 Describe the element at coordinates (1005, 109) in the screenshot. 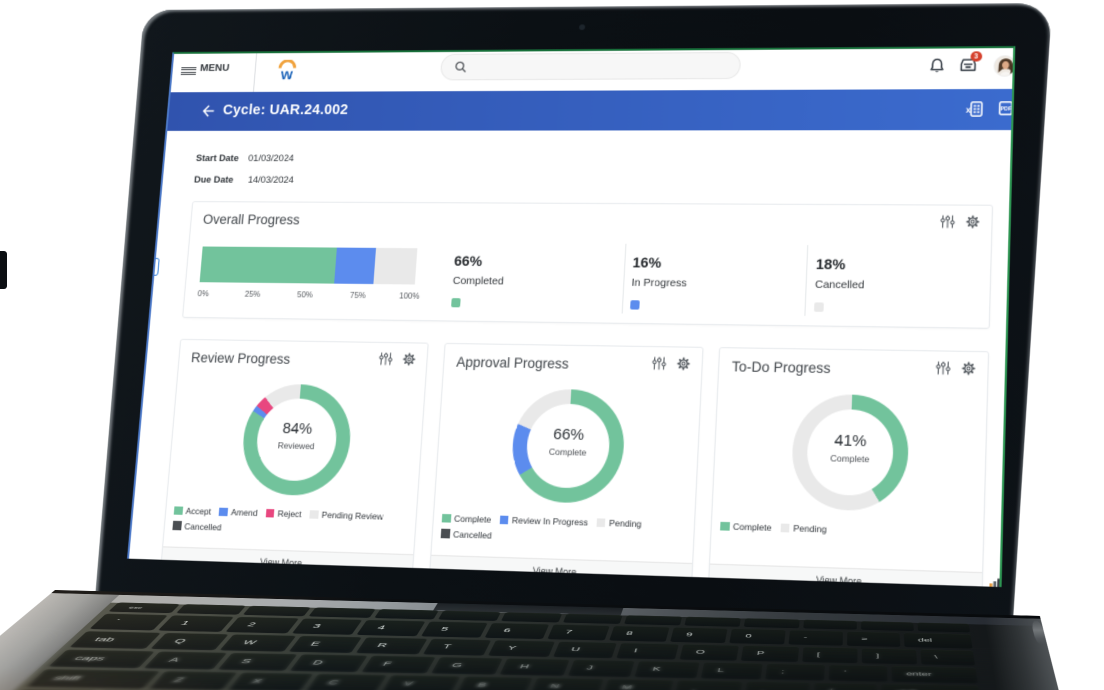

I see `svg-text: PDF` at that location.